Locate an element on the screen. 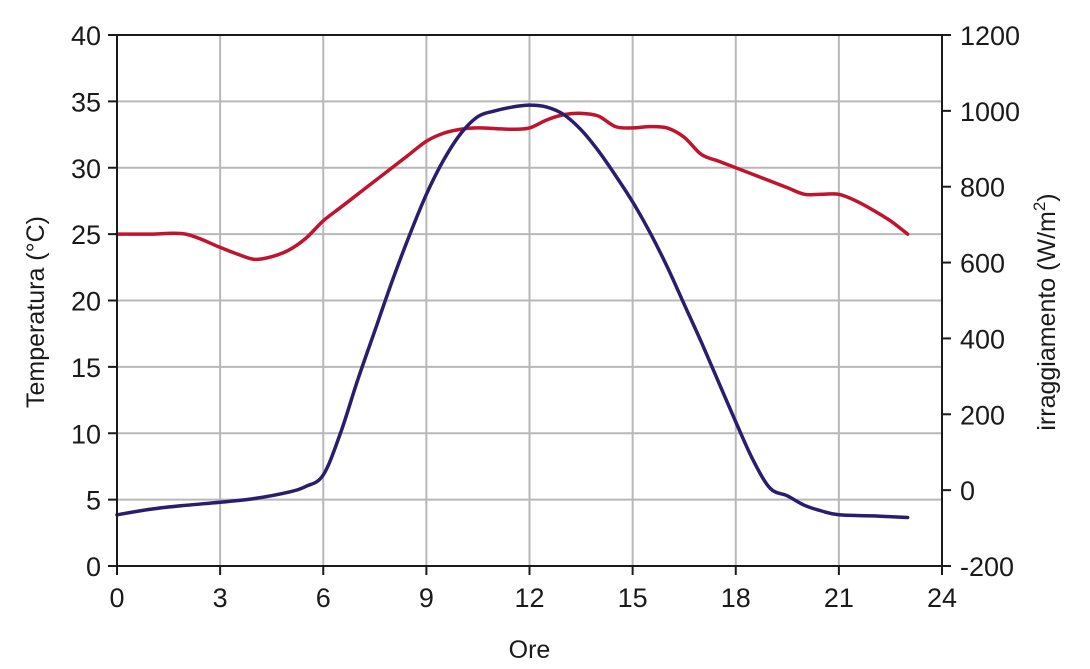  y-tick-label-right: 0 is located at coordinates (967, 491).